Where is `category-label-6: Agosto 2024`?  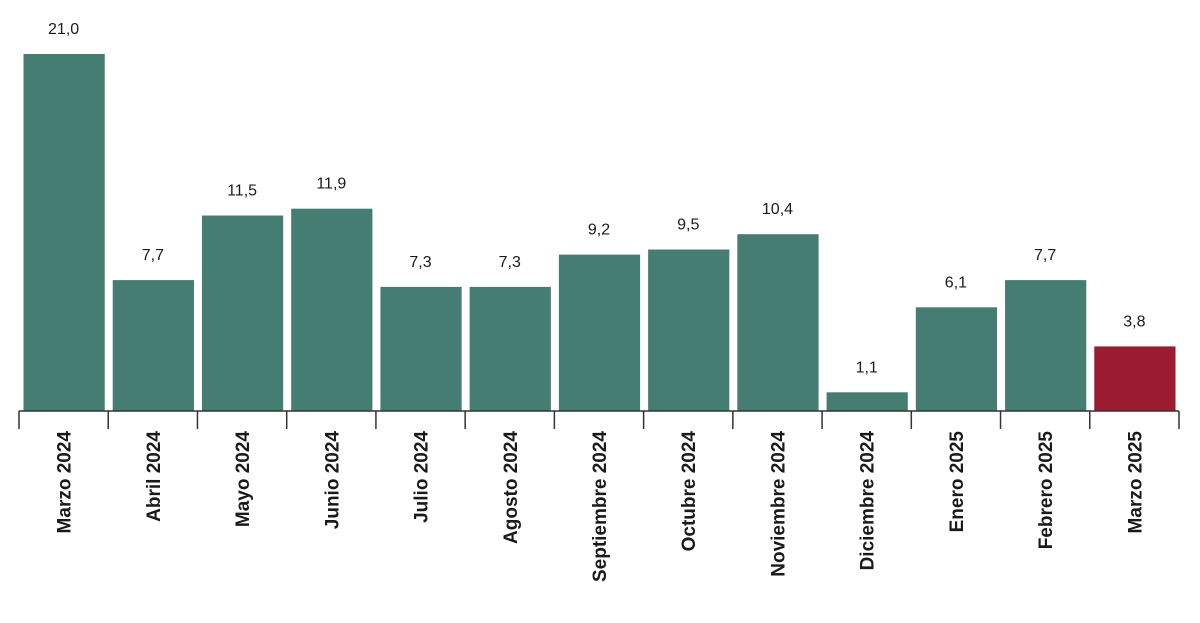 category-label-6: Agosto 2024 is located at coordinates (511, 487).